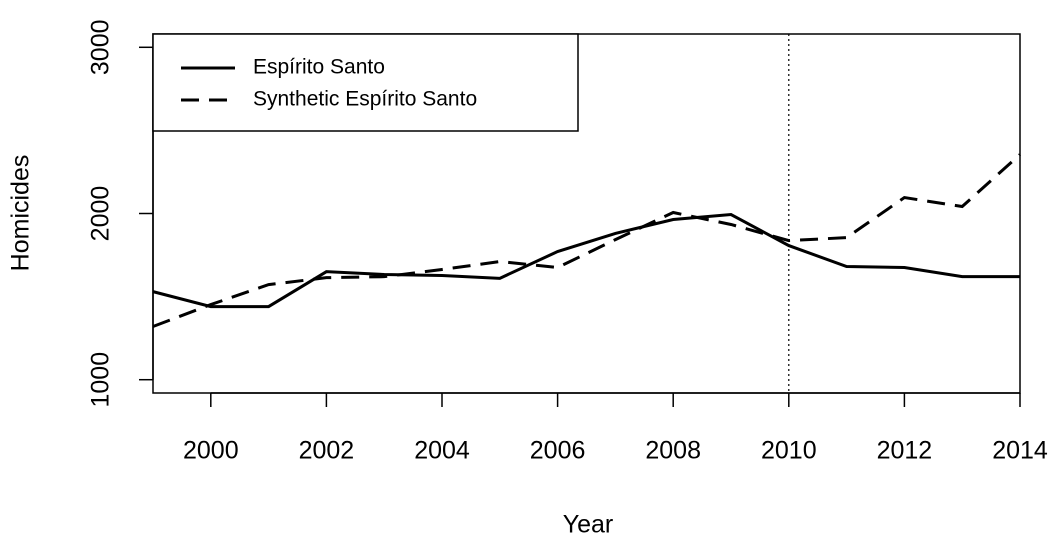  Describe the element at coordinates (327, 451) in the screenshot. I see `x-tick-label: 2002` at that location.